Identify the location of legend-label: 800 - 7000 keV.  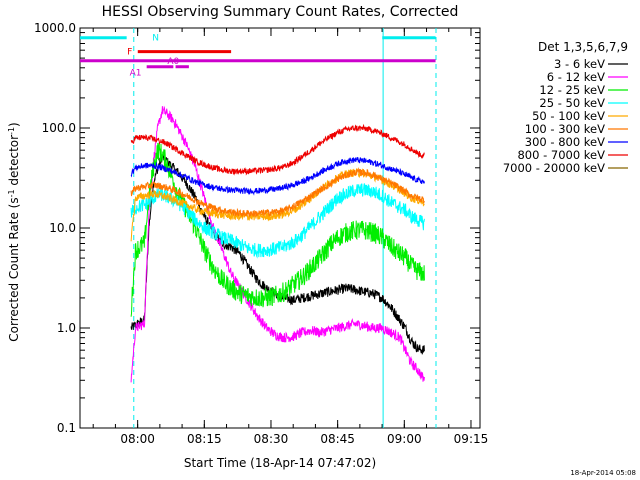
(561, 155).